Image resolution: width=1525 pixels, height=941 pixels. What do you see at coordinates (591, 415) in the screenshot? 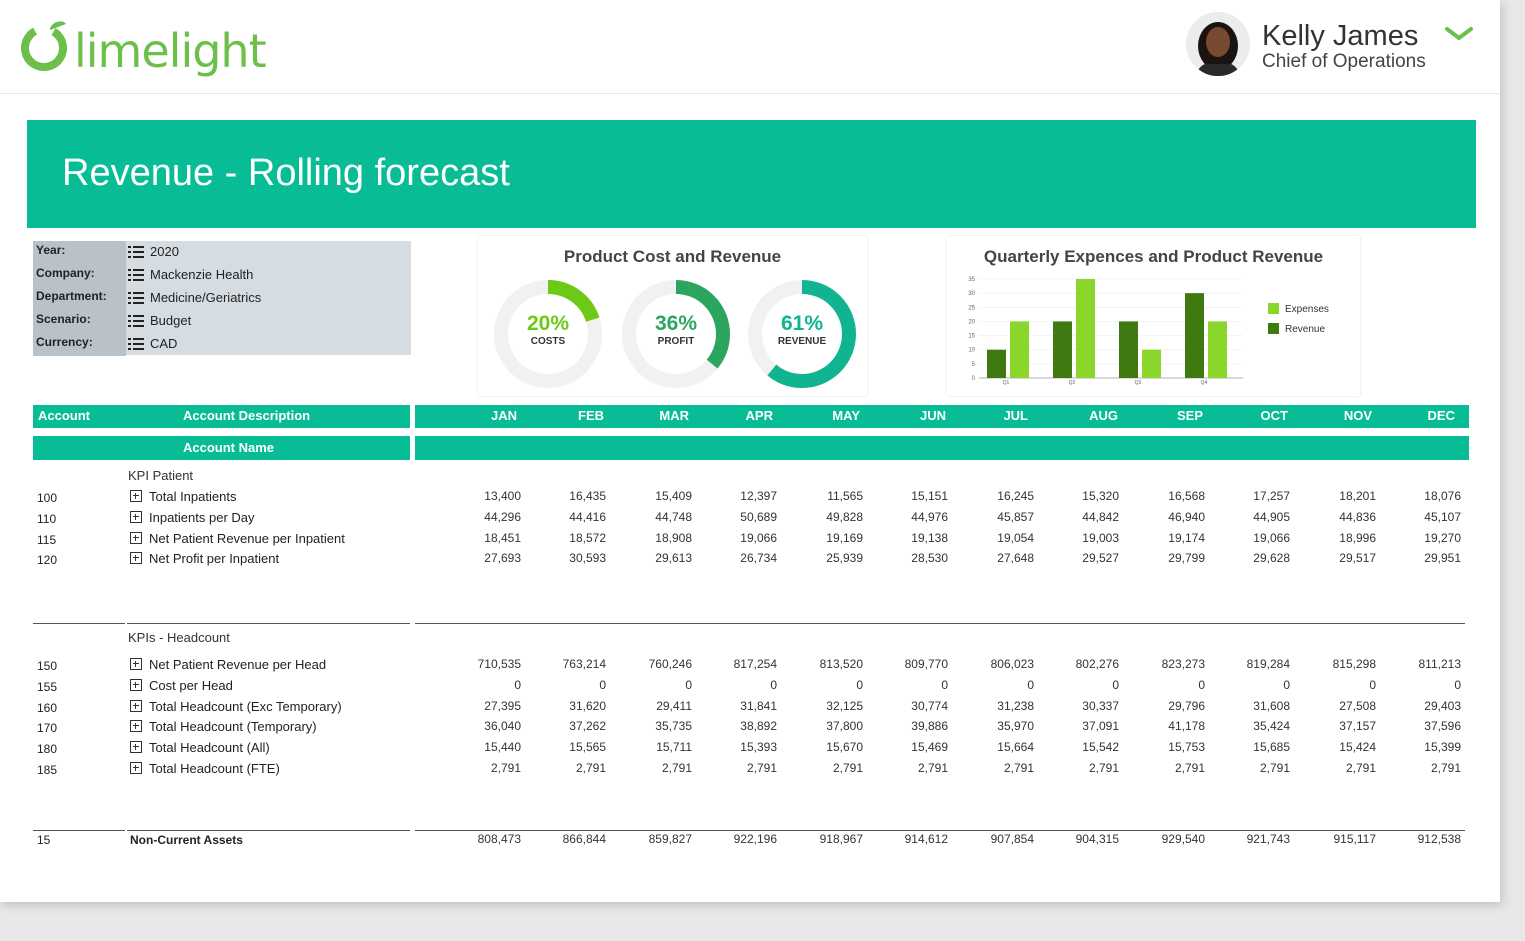
I see `month-header-feb: FEB` at bounding box center [591, 415].